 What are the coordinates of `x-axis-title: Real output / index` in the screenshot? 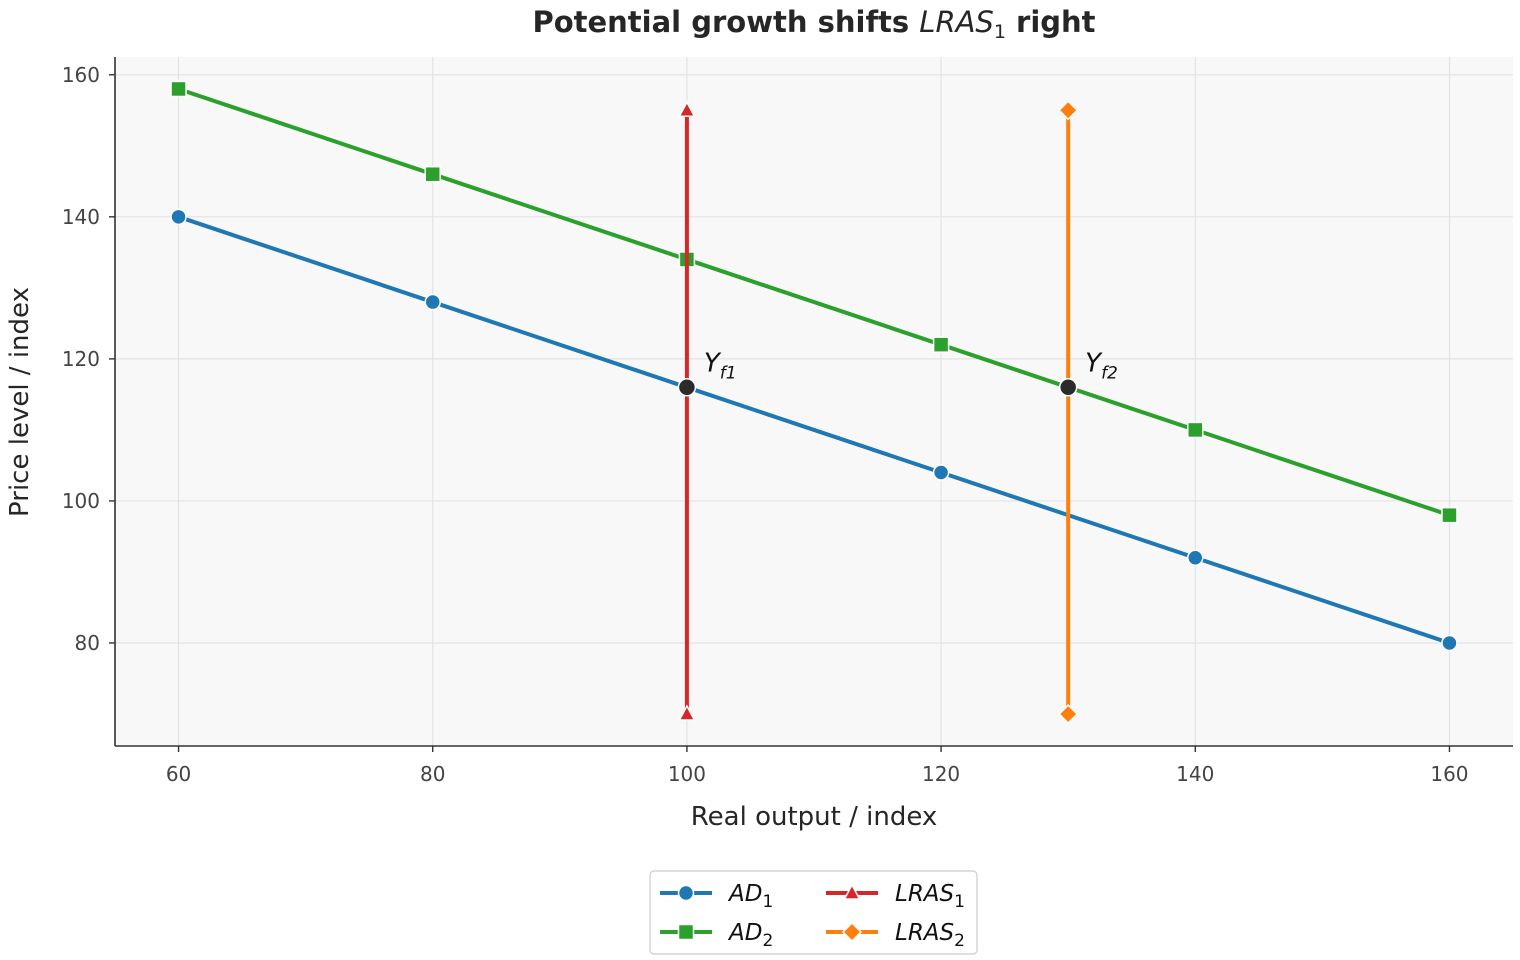 It's located at (814, 817).